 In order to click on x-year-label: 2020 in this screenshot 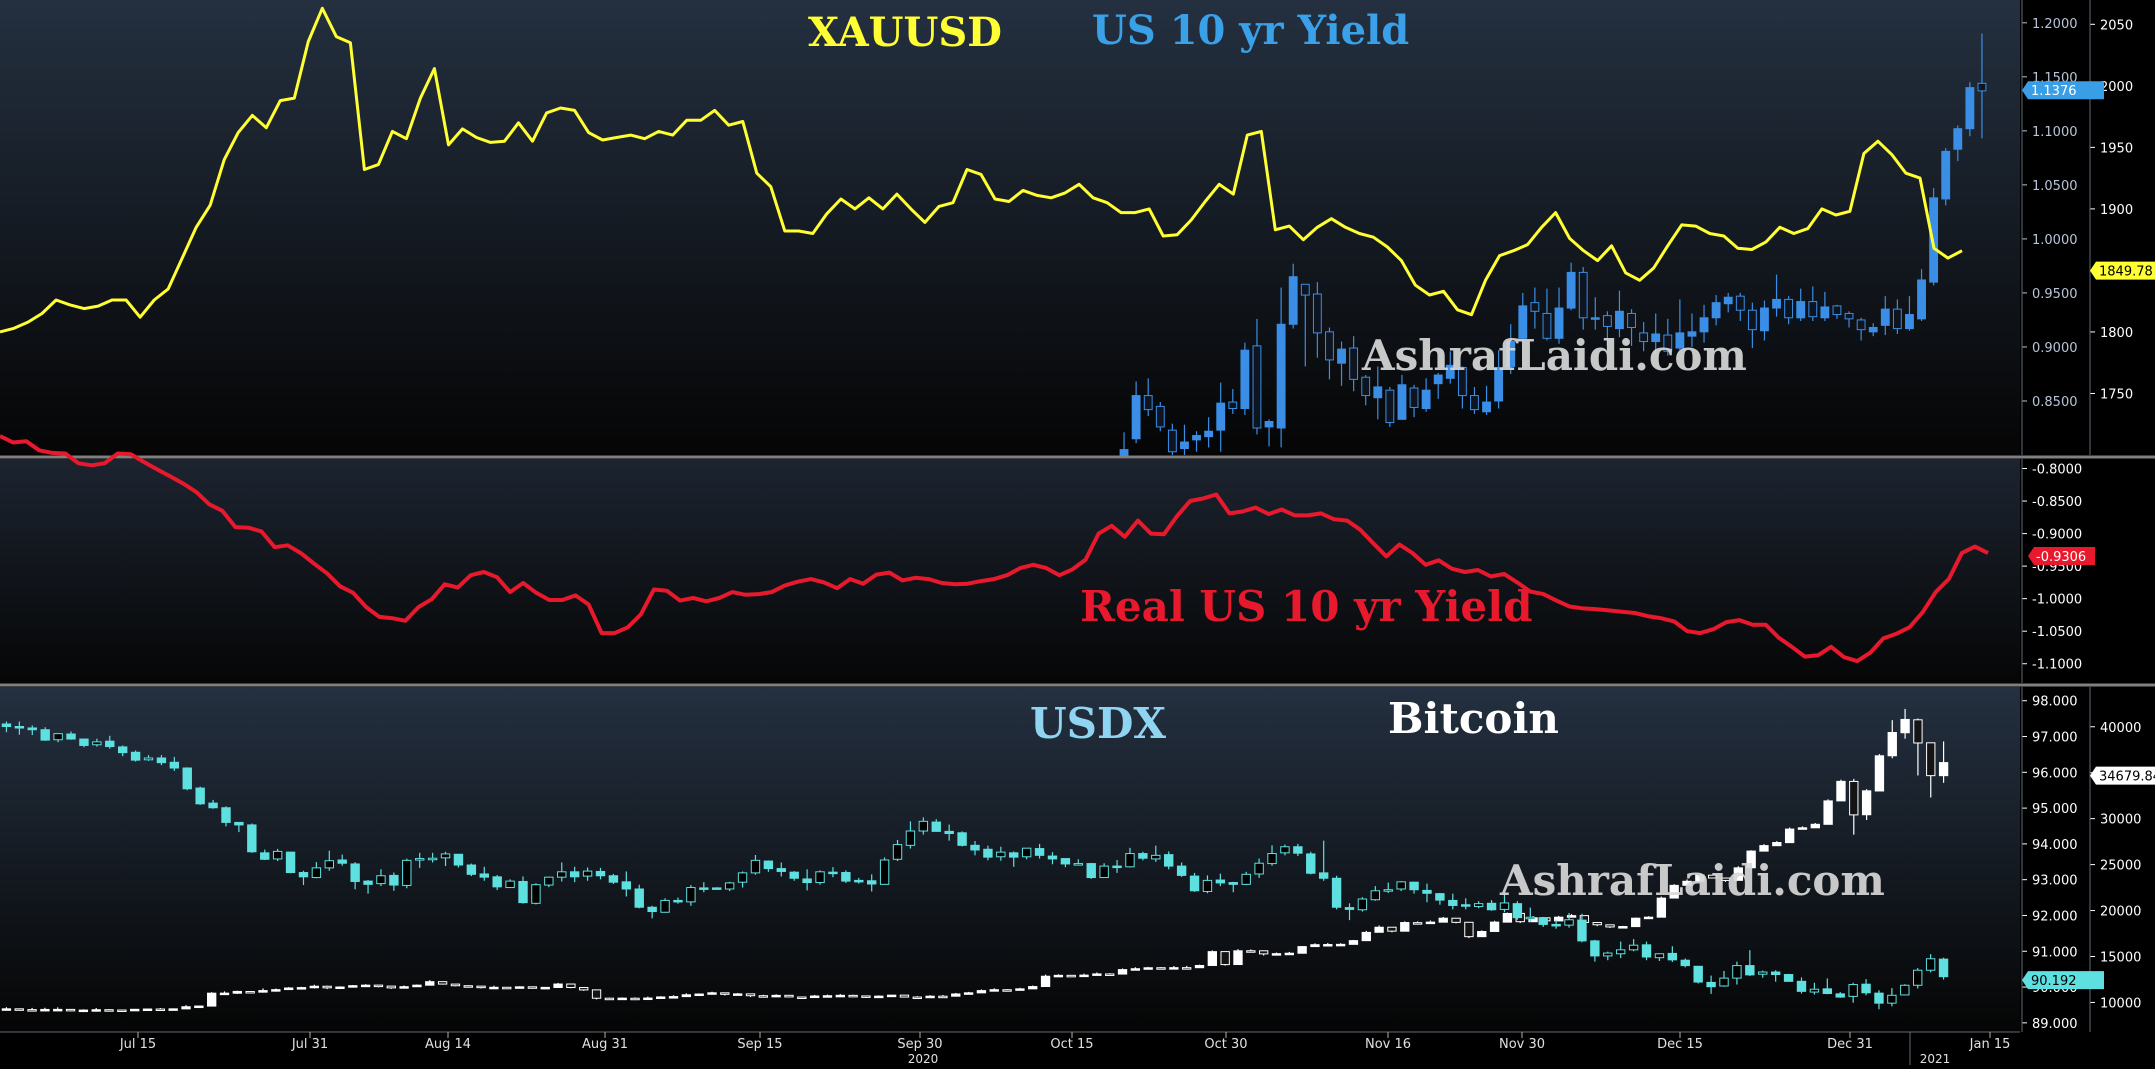, I will do `click(923, 1058)`.